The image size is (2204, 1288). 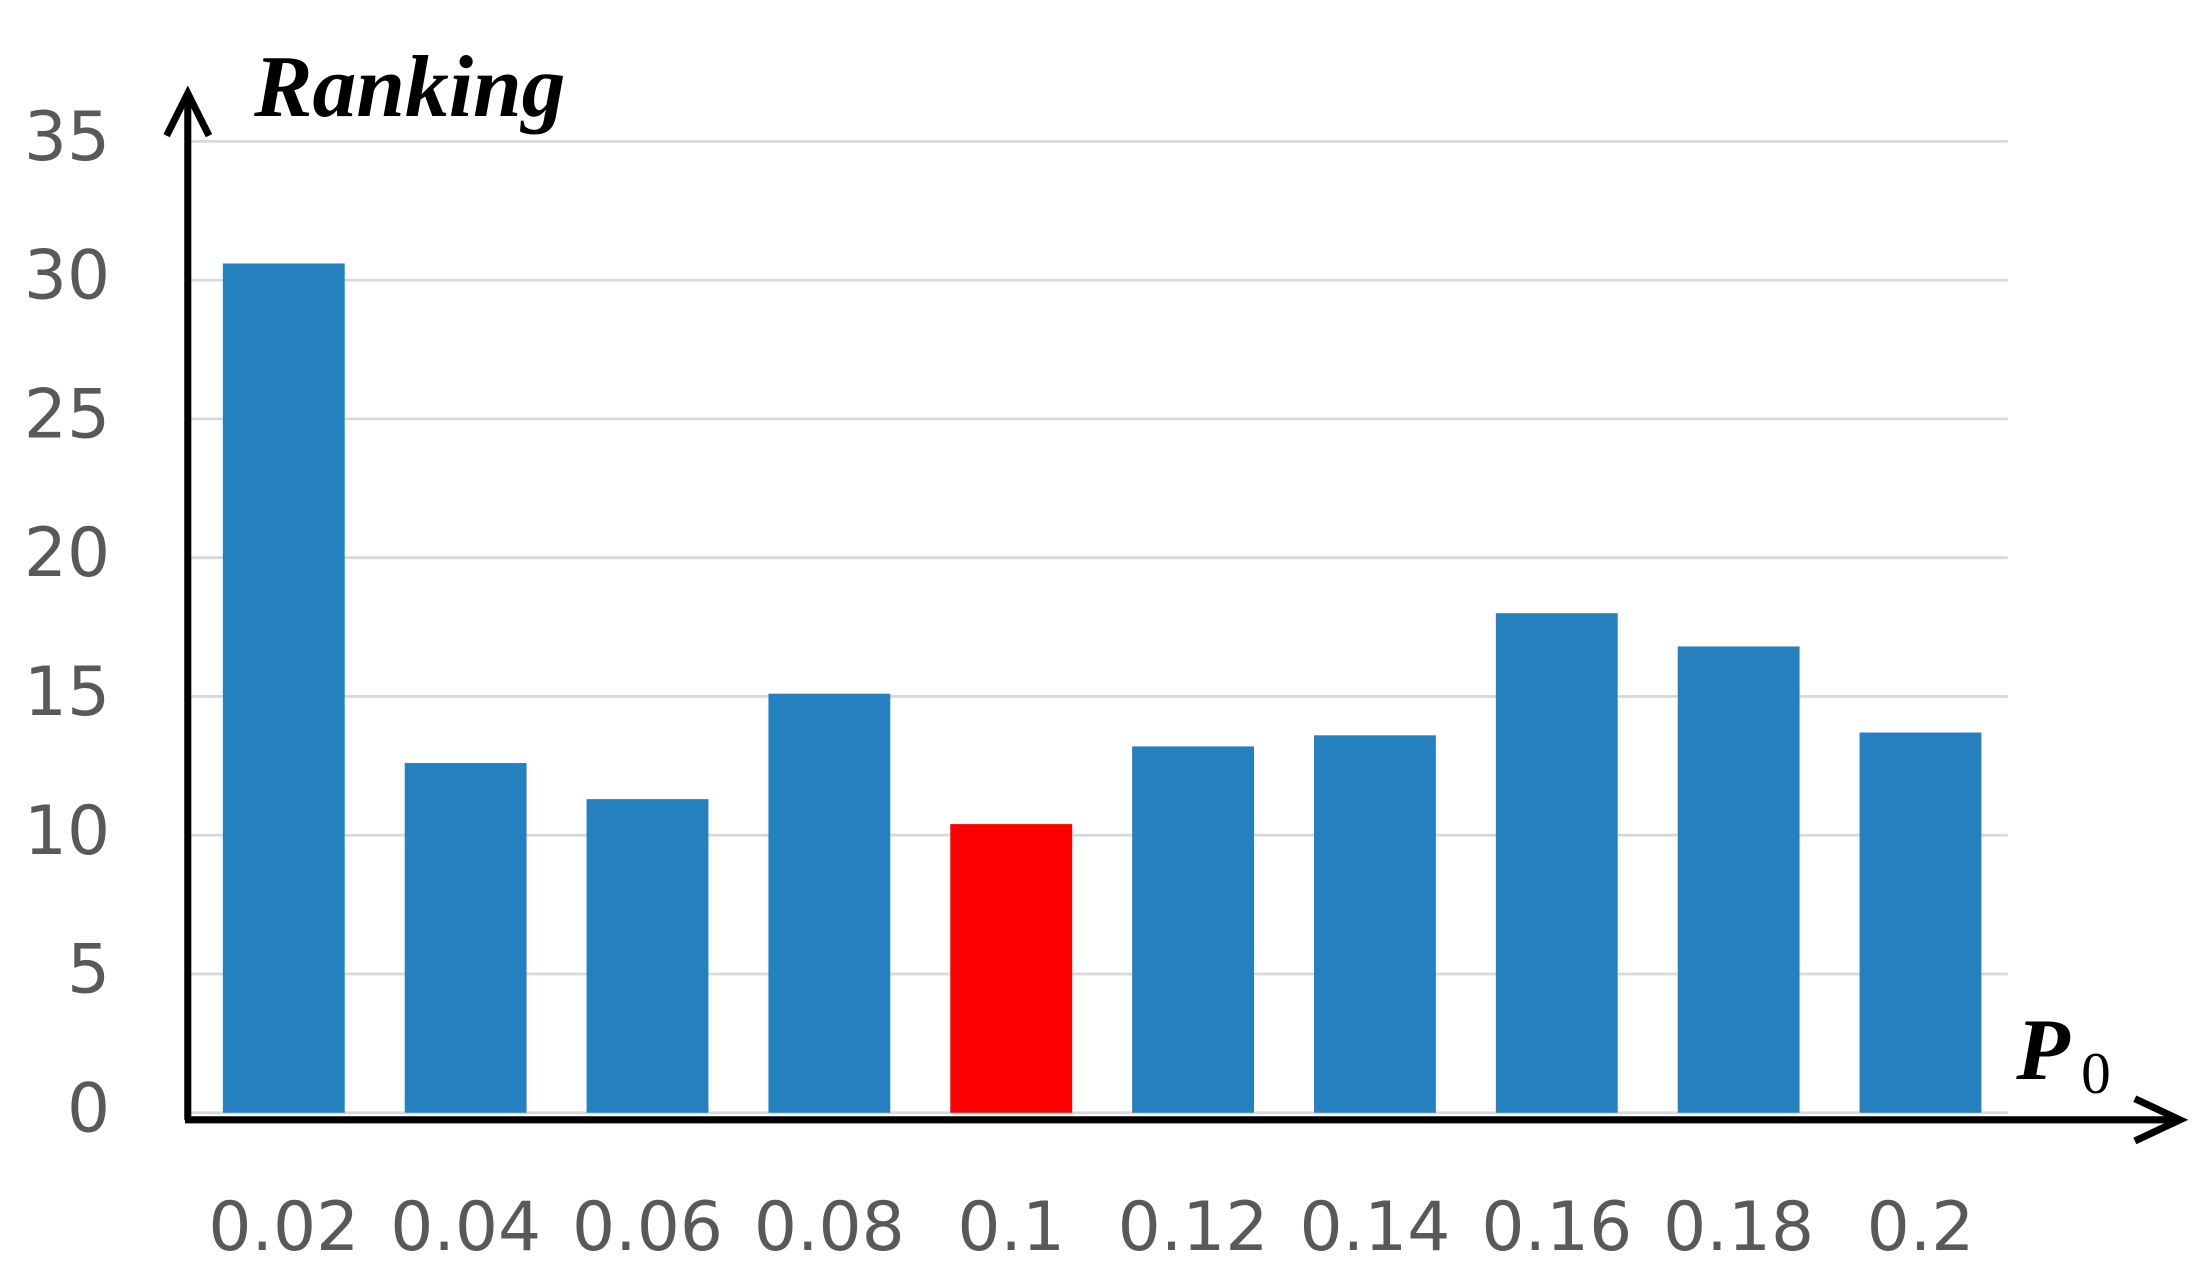 What do you see at coordinates (67, 136) in the screenshot?
I see `y-tick-label: 35` at bounding box center [67, 136].